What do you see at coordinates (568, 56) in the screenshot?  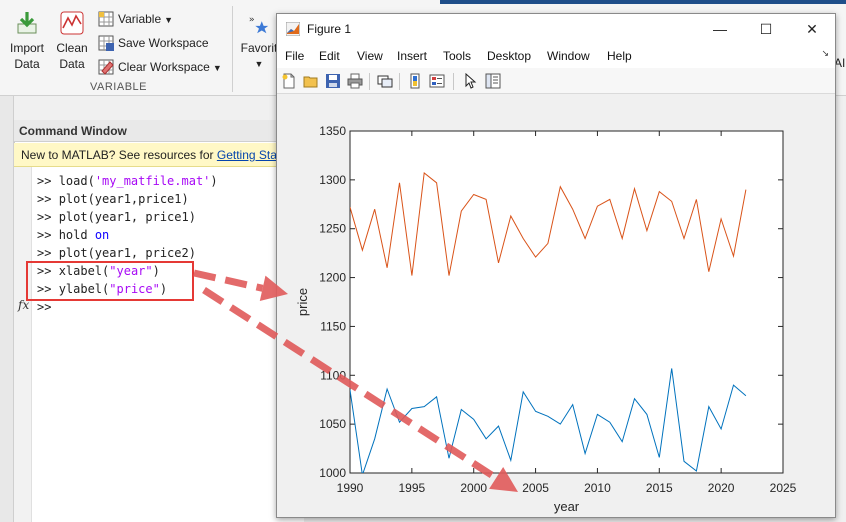 I see `menu-window: Window` at bounding box center [568, 56].